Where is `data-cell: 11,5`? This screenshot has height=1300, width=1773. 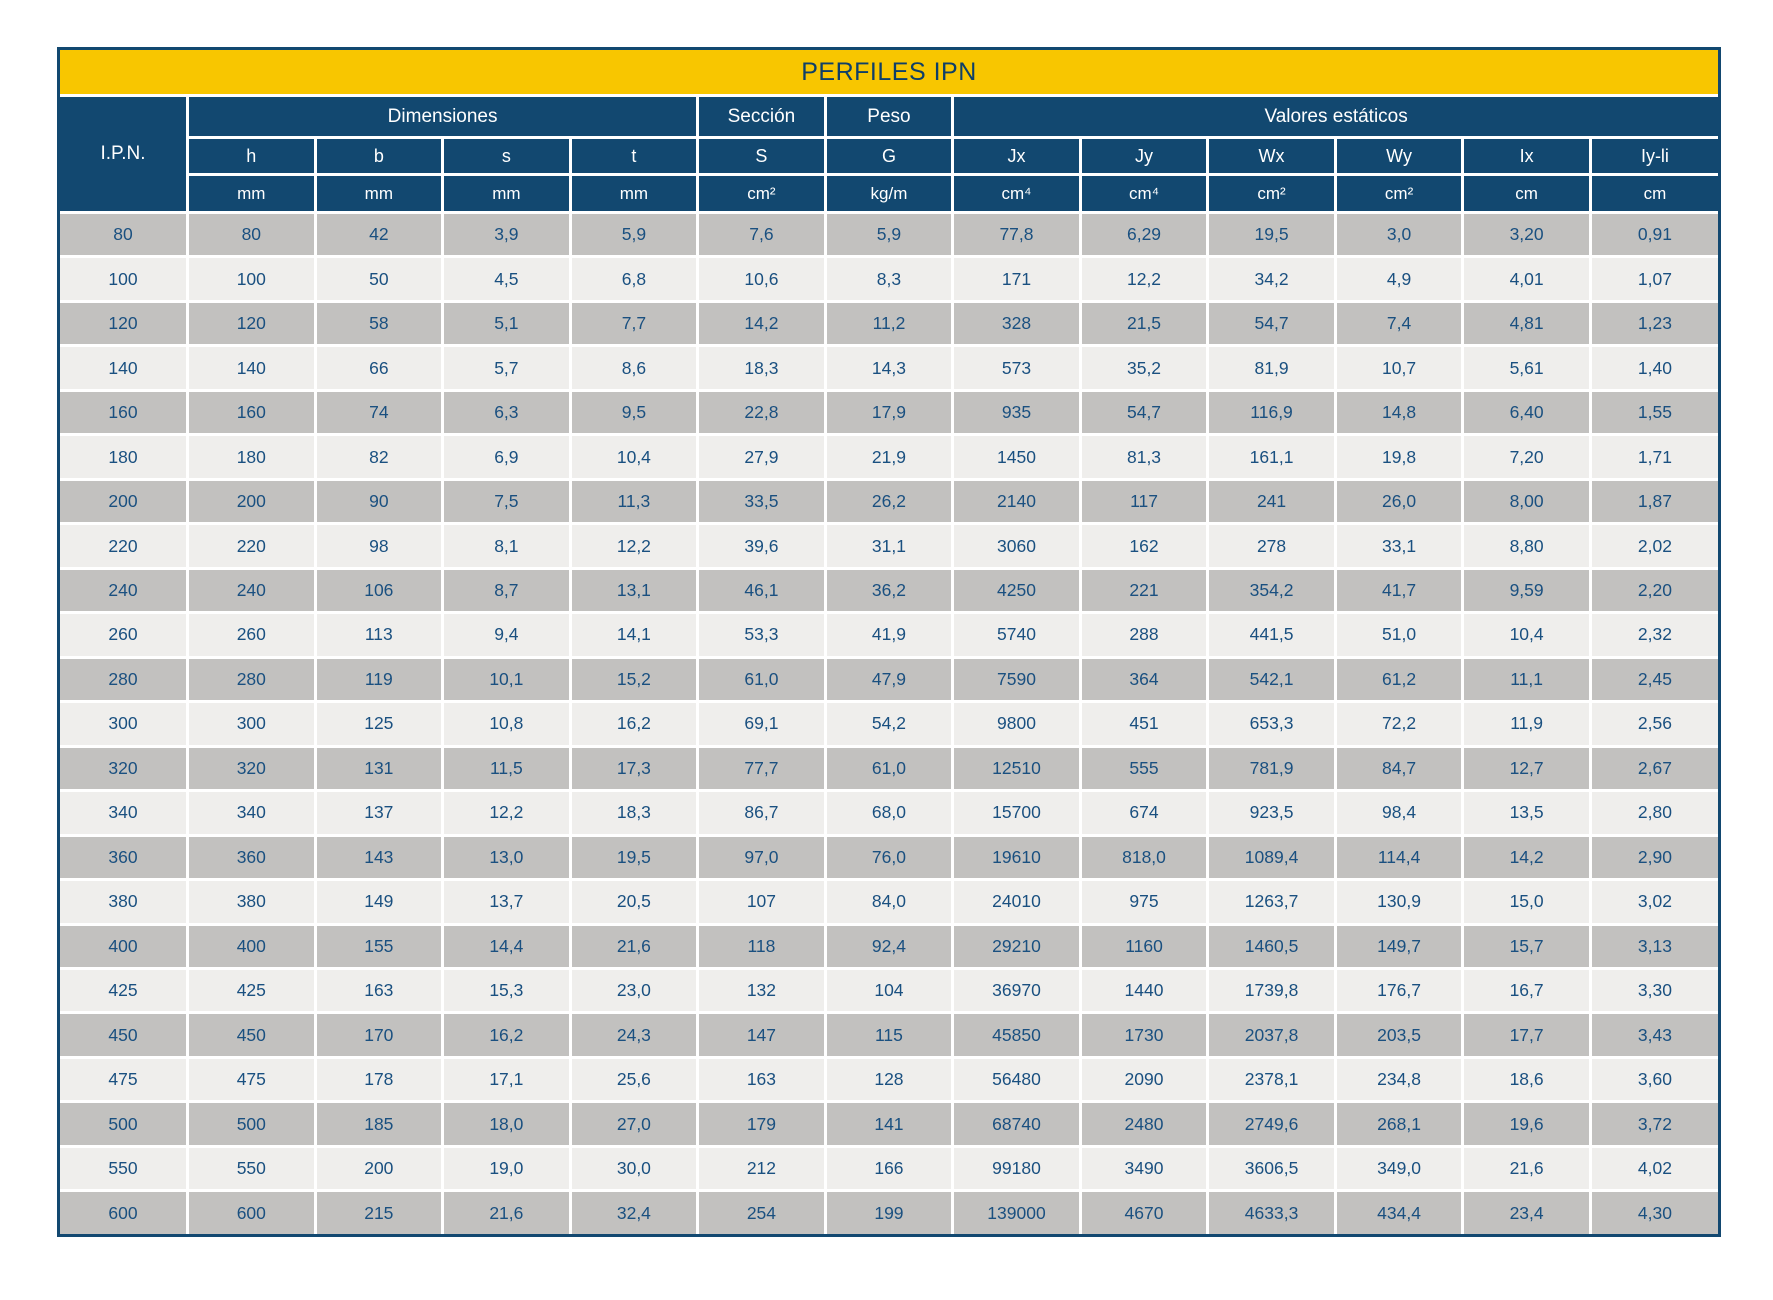
data-cell: 11,5 is located at coordinates (506, 768).